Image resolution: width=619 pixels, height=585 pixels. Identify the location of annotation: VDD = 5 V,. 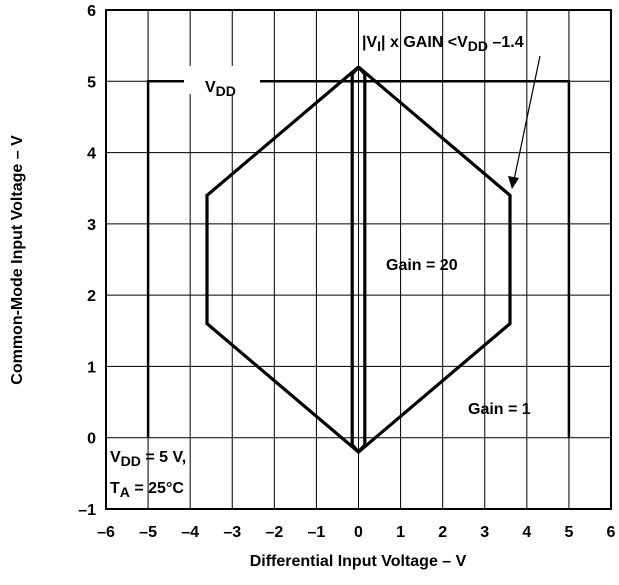
(148, 459).